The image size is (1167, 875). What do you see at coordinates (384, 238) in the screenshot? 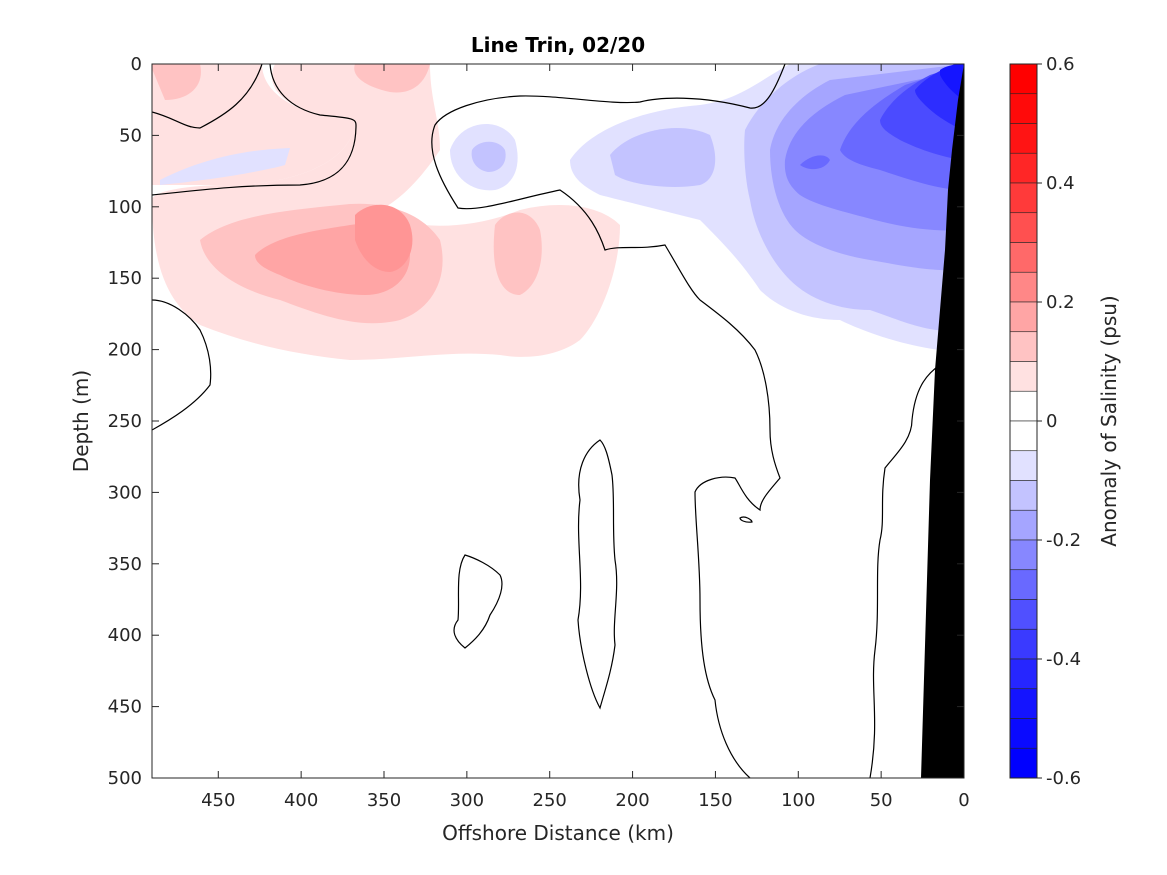
I see `contour-band-positive-main-core` at bounding box center [384, 238].